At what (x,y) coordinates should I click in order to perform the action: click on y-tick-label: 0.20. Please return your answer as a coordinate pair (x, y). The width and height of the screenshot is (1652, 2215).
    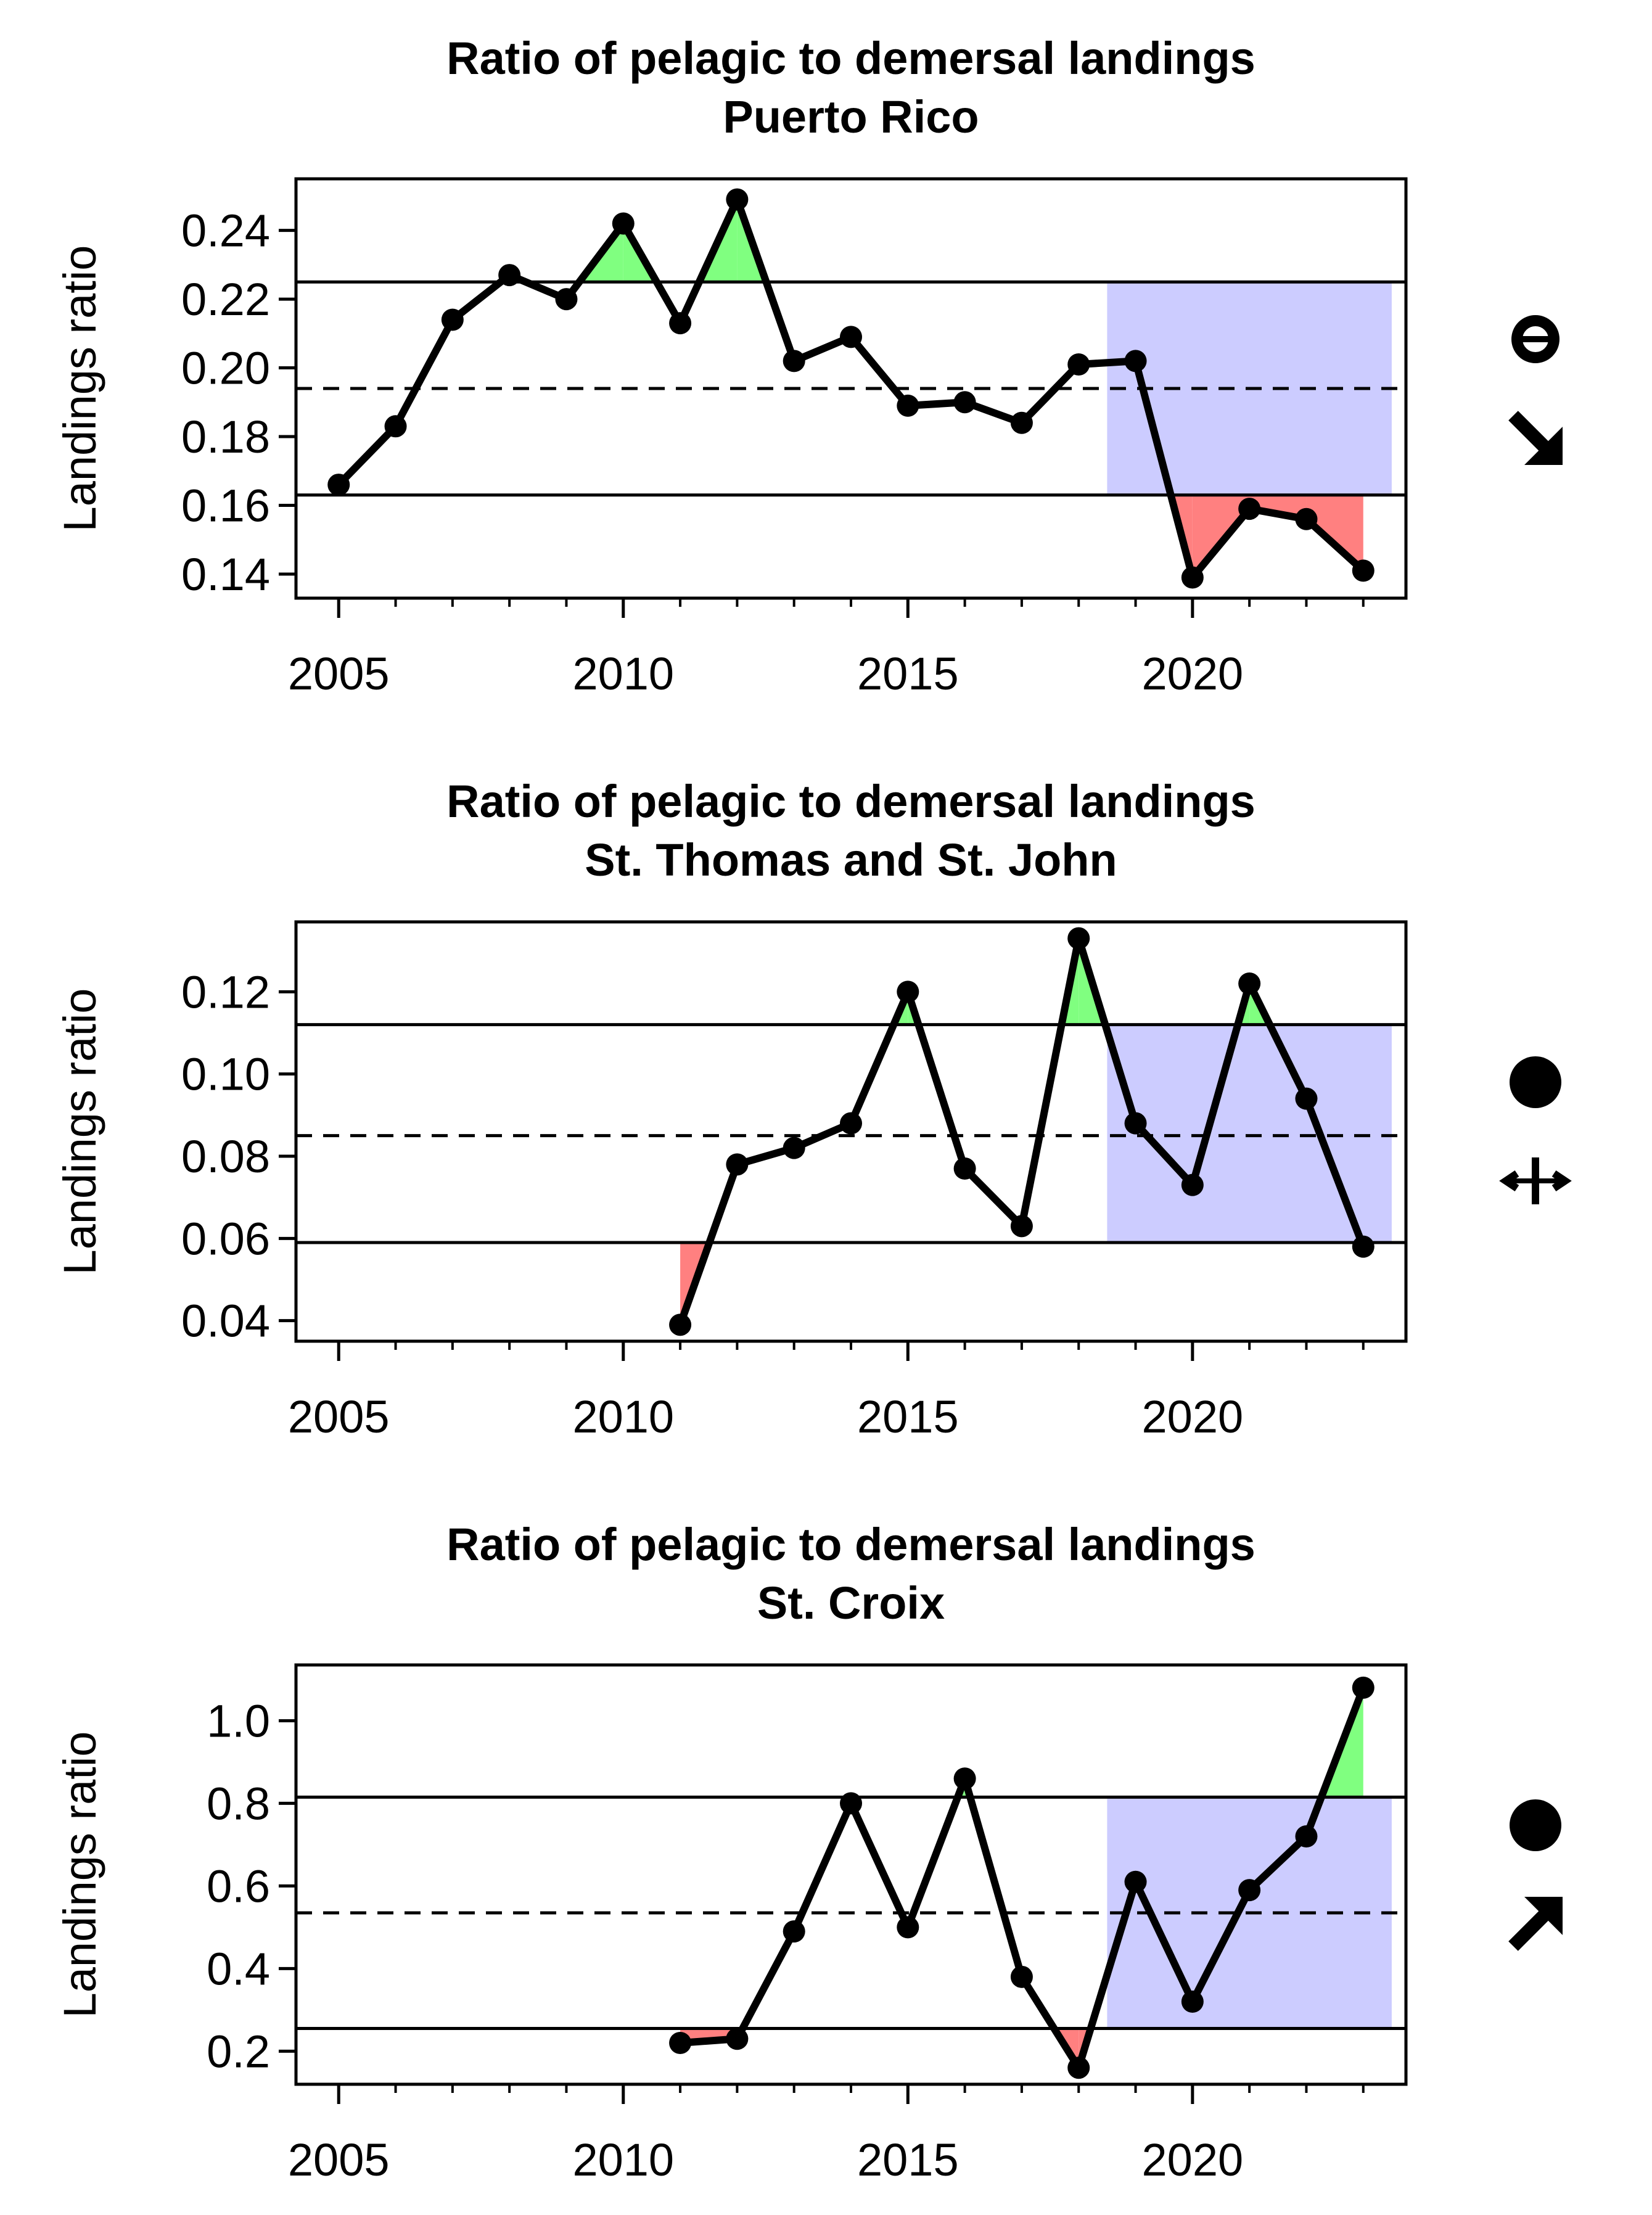
    Looking at the image, I should click on (225, 369).